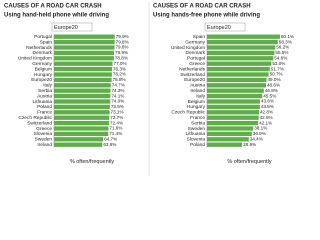  What do you see at coordinates (282, 47) in the screenshot?
I see `value-label: 56.2%` at bounding box center [282, 47].